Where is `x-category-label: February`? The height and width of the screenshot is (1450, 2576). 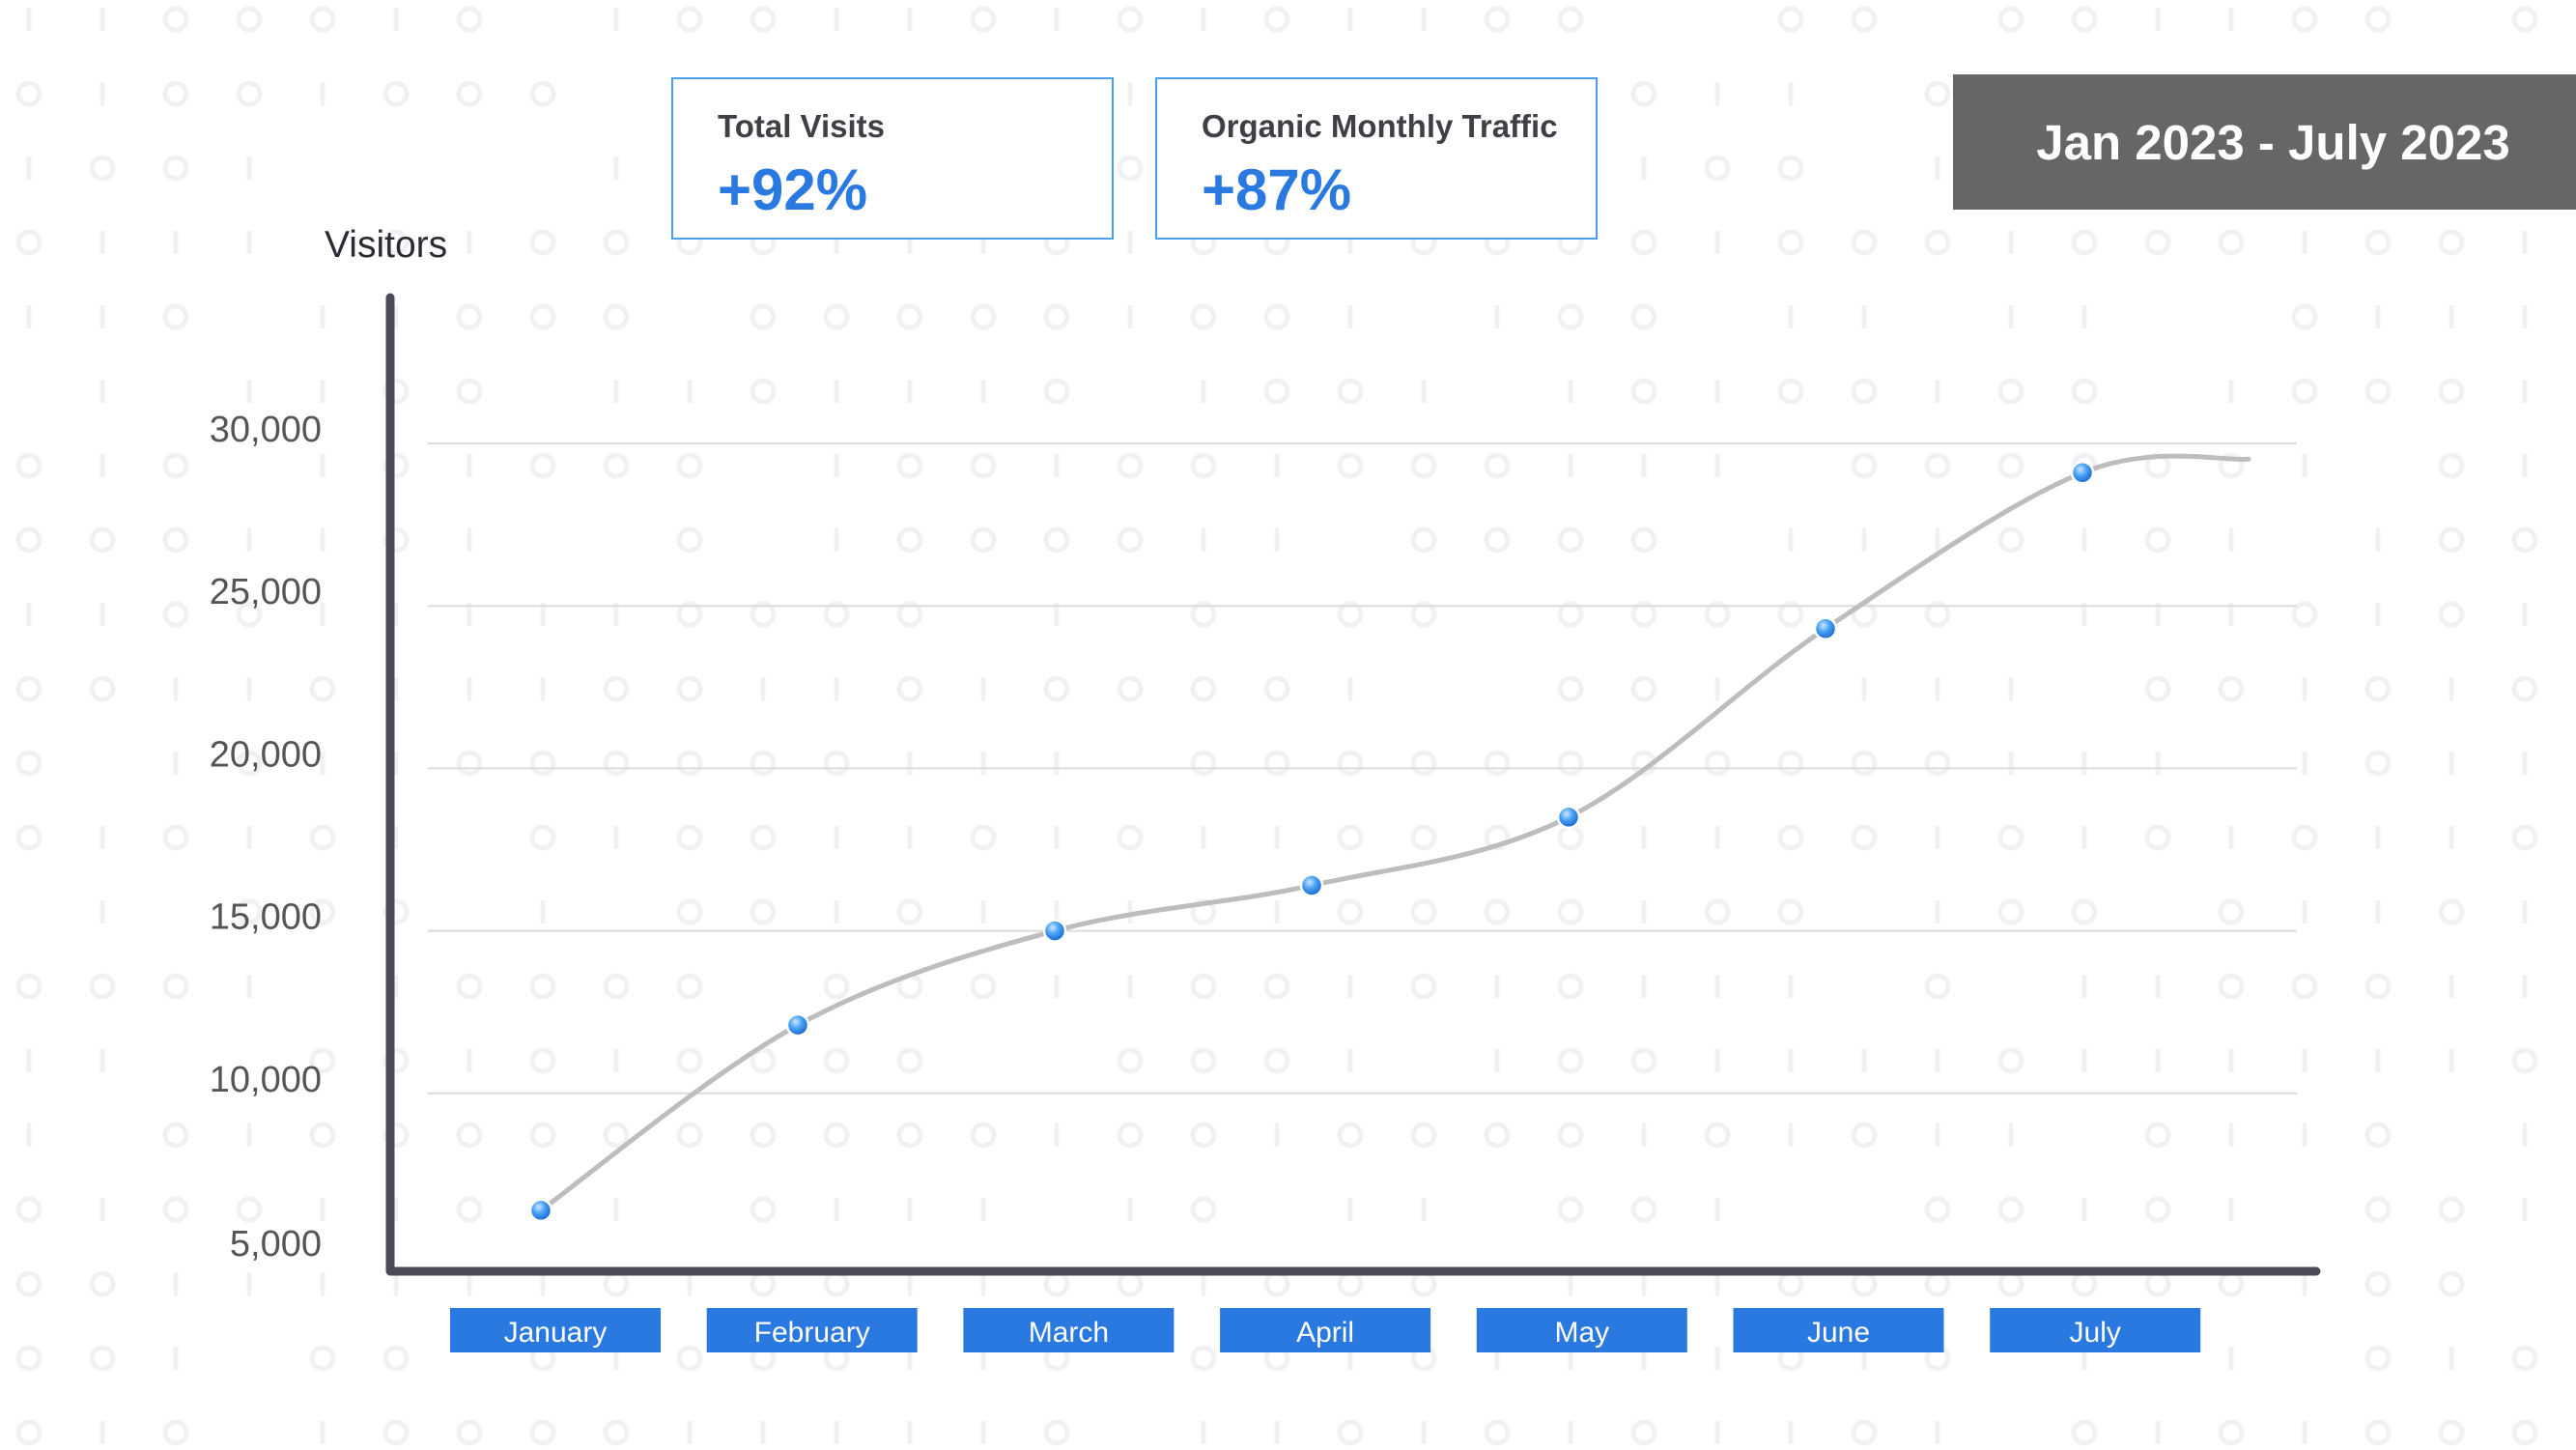 x-category-label: February is located at coordinates (812, 1330).